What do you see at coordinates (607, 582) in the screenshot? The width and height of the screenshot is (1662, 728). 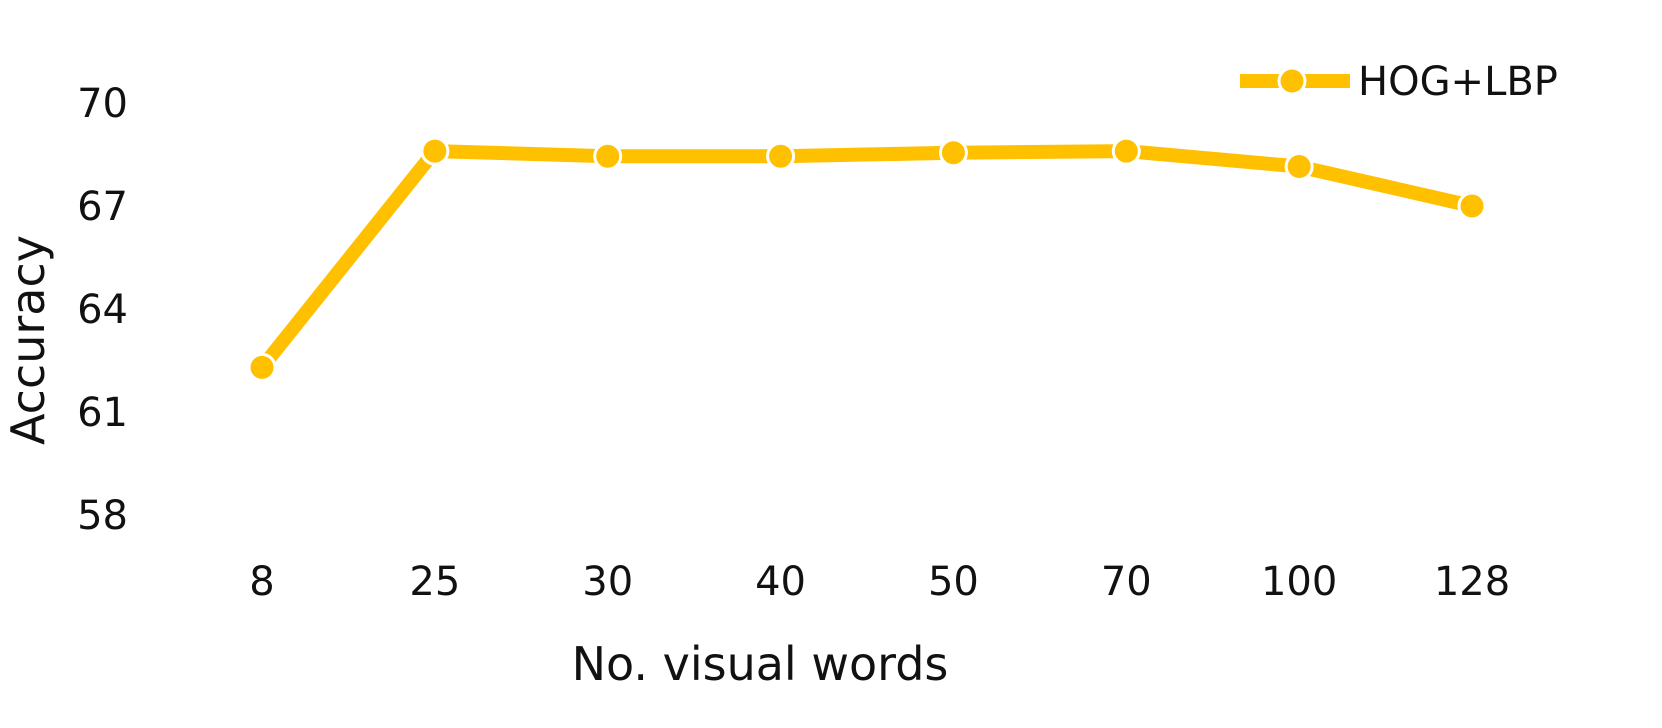 I see `x-tick-label: 30` at bounding box center [607, 582].